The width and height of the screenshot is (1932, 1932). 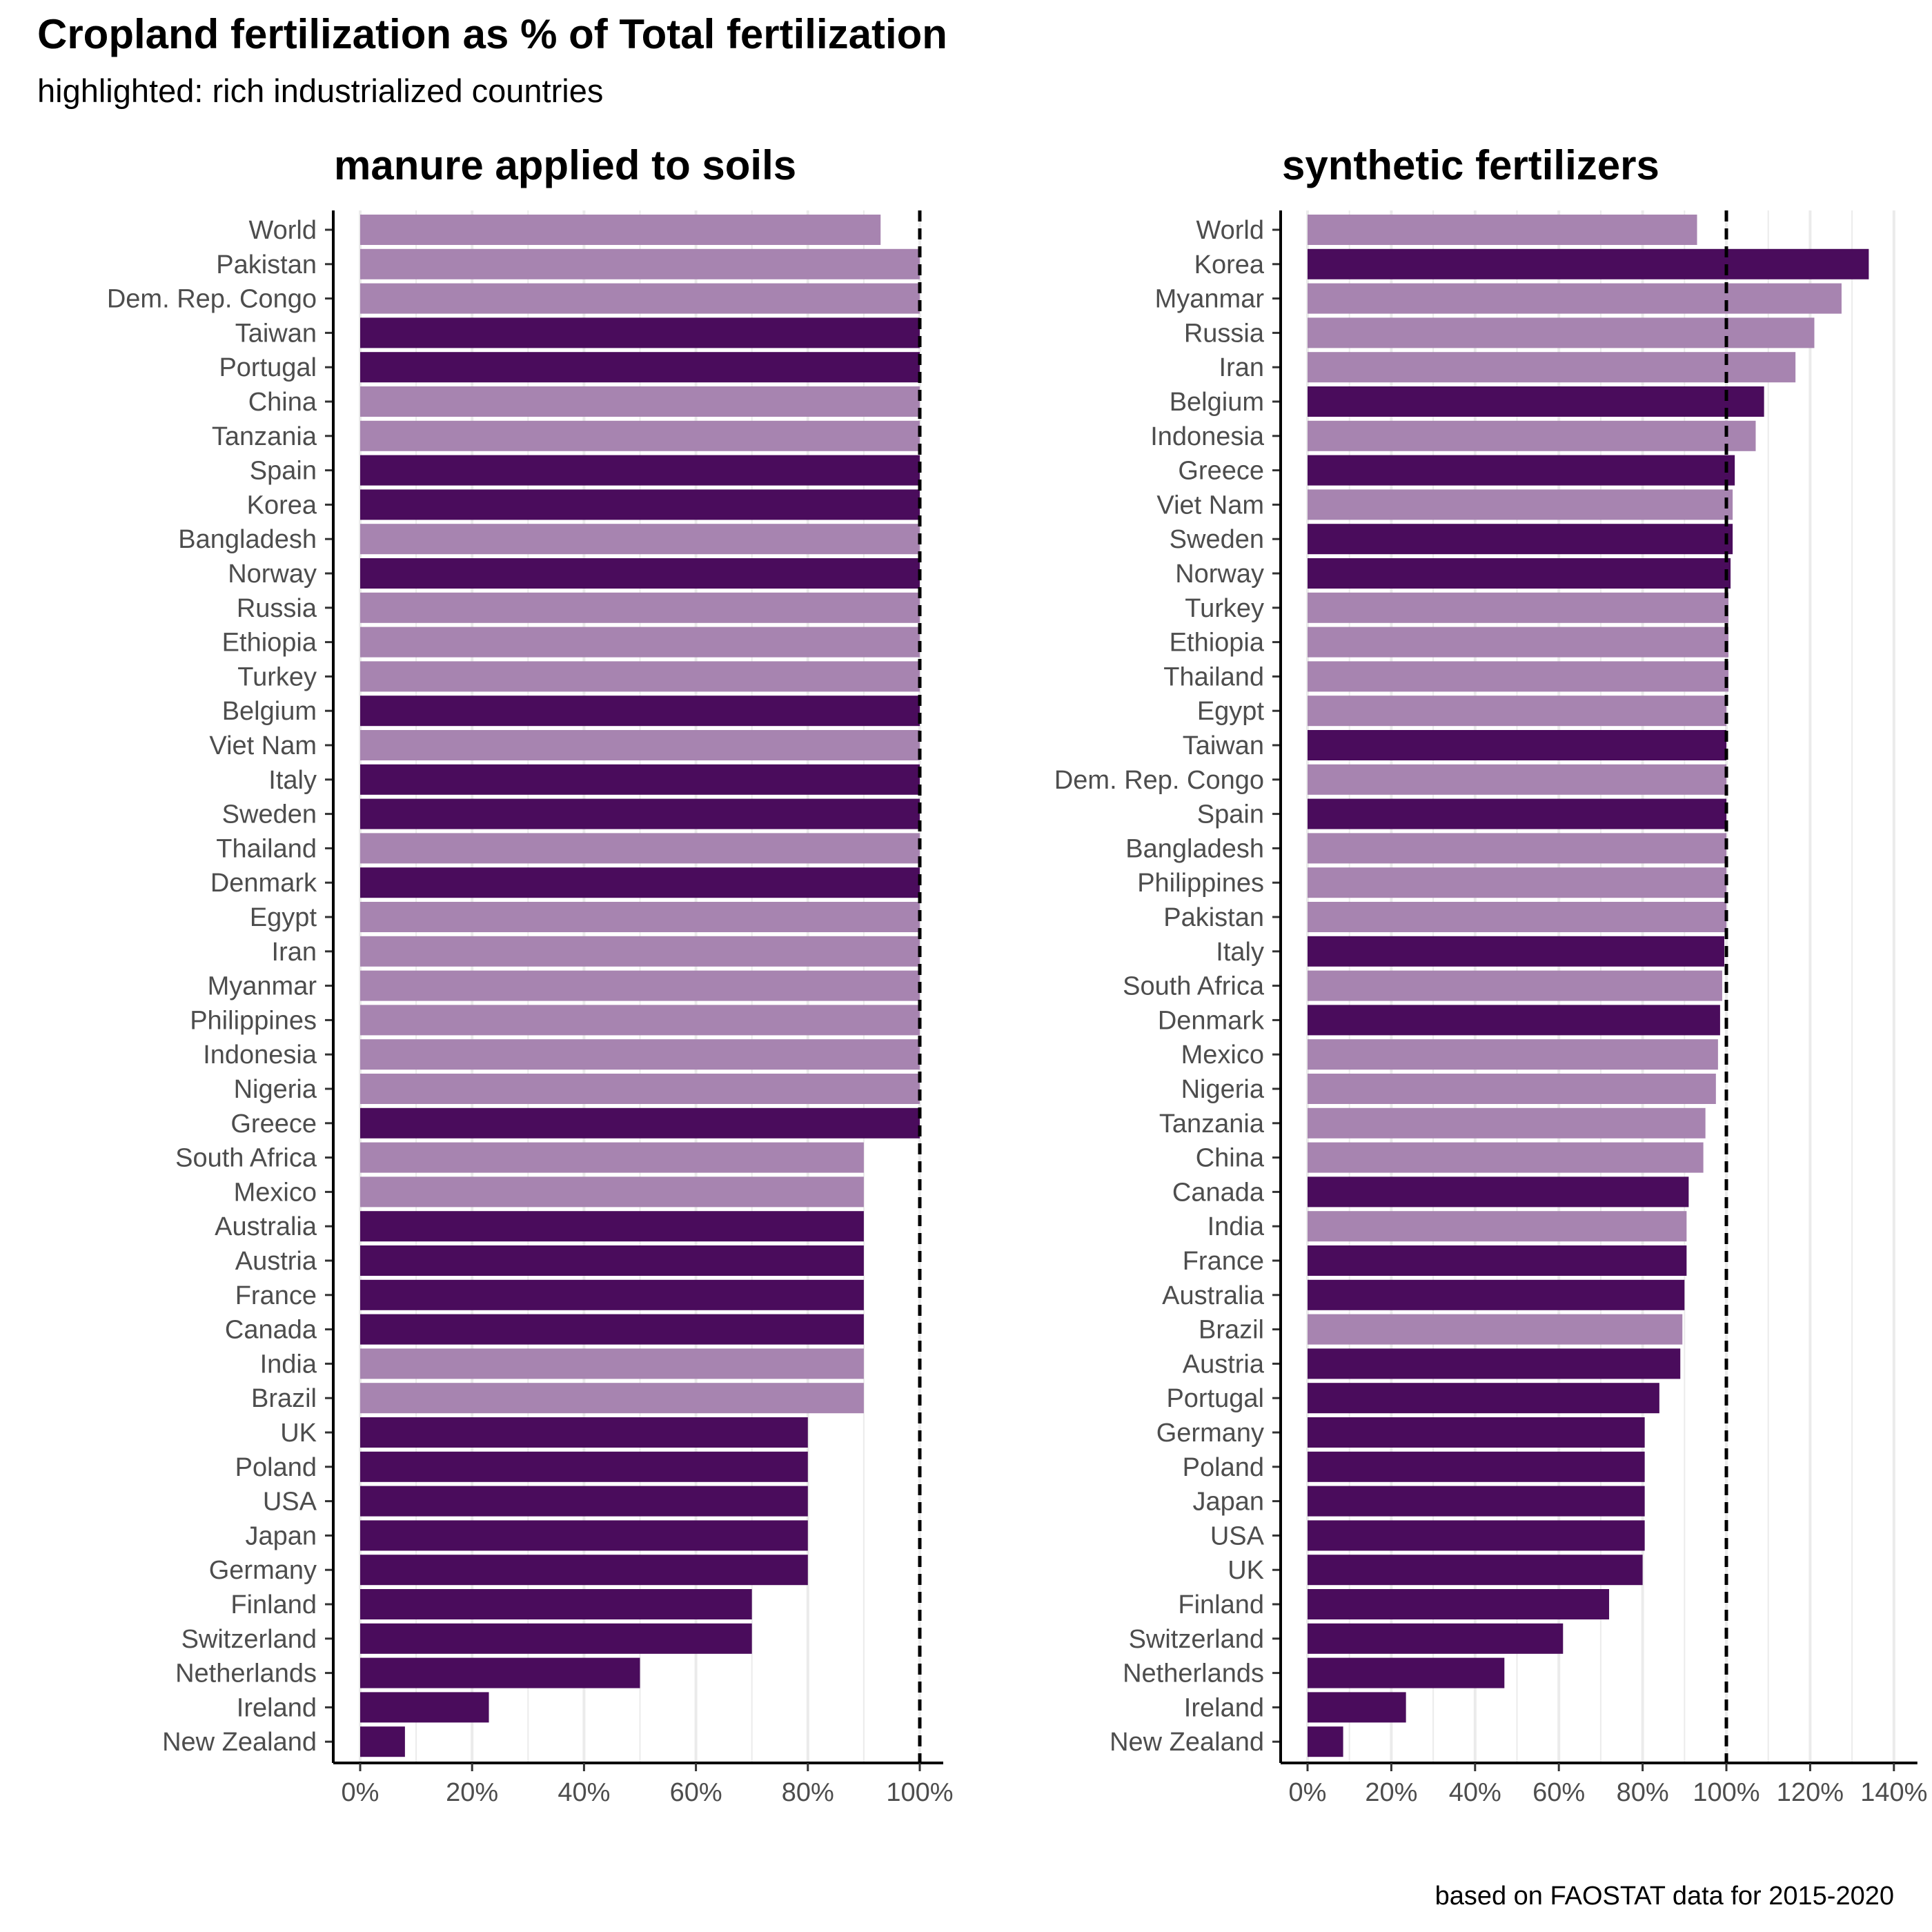 I want to click on category-label: Canada, so click(x=1218, y=1192).